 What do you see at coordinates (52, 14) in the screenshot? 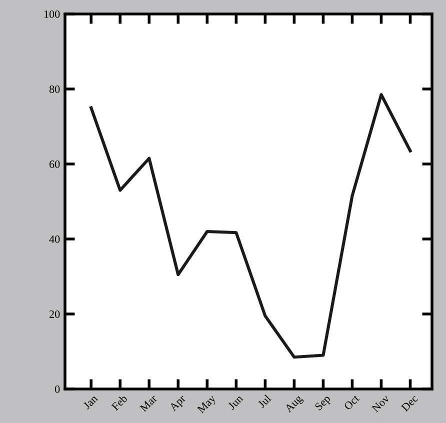
I see `y-tick-label: 100` at bounding box center [52, 14].